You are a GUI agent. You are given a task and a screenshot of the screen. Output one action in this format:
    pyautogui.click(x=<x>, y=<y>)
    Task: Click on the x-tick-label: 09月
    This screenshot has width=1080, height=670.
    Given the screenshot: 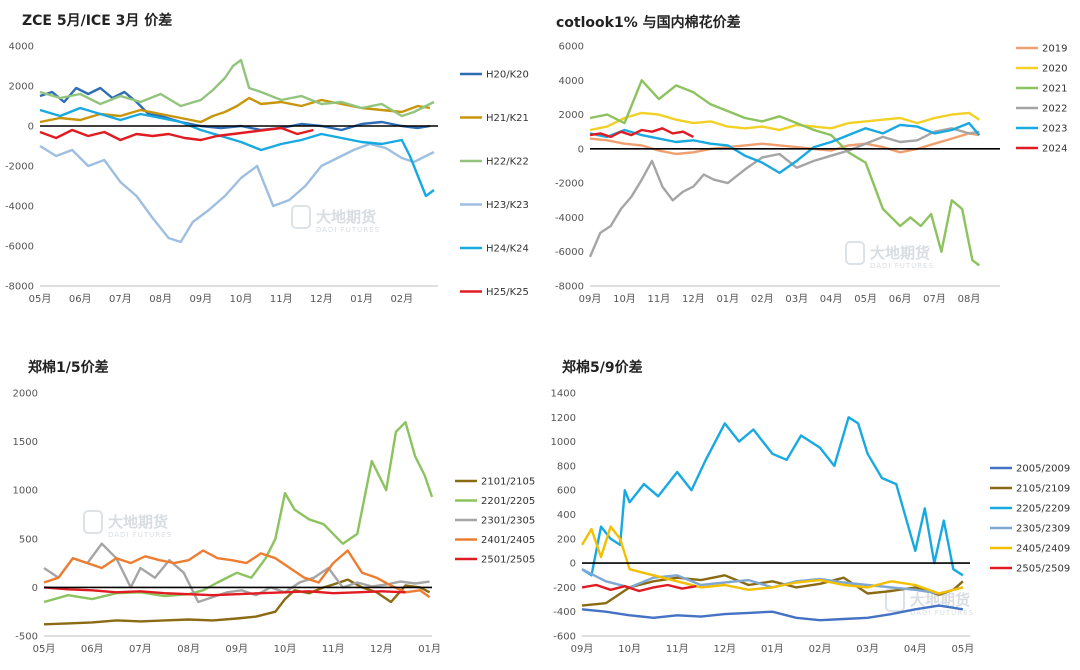 What is the action you would take?
    pyautogui.click(x=582, y=649)
    